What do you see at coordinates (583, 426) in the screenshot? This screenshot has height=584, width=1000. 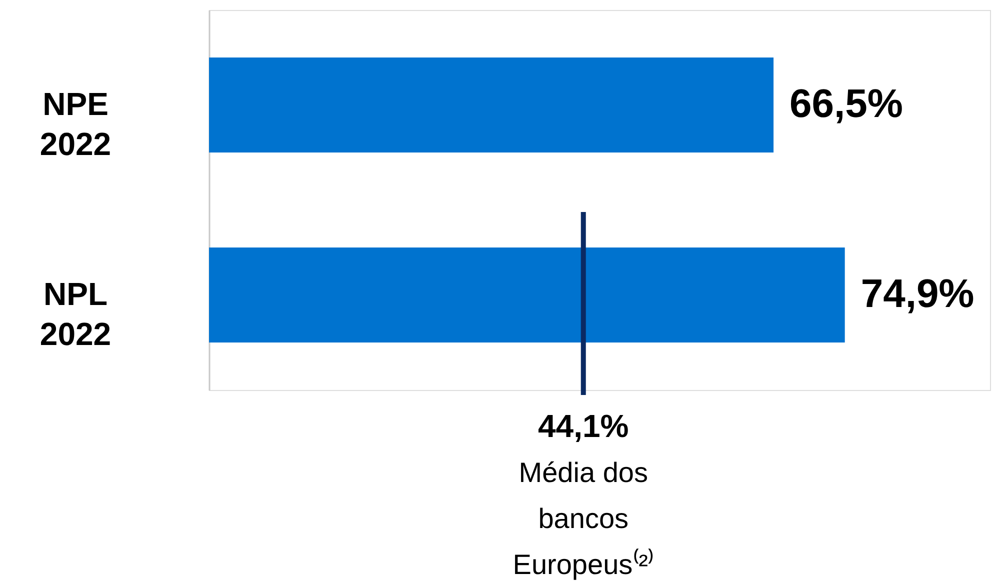 I see `ref-line-label: 44,1%` at bounding box center [583, 426].